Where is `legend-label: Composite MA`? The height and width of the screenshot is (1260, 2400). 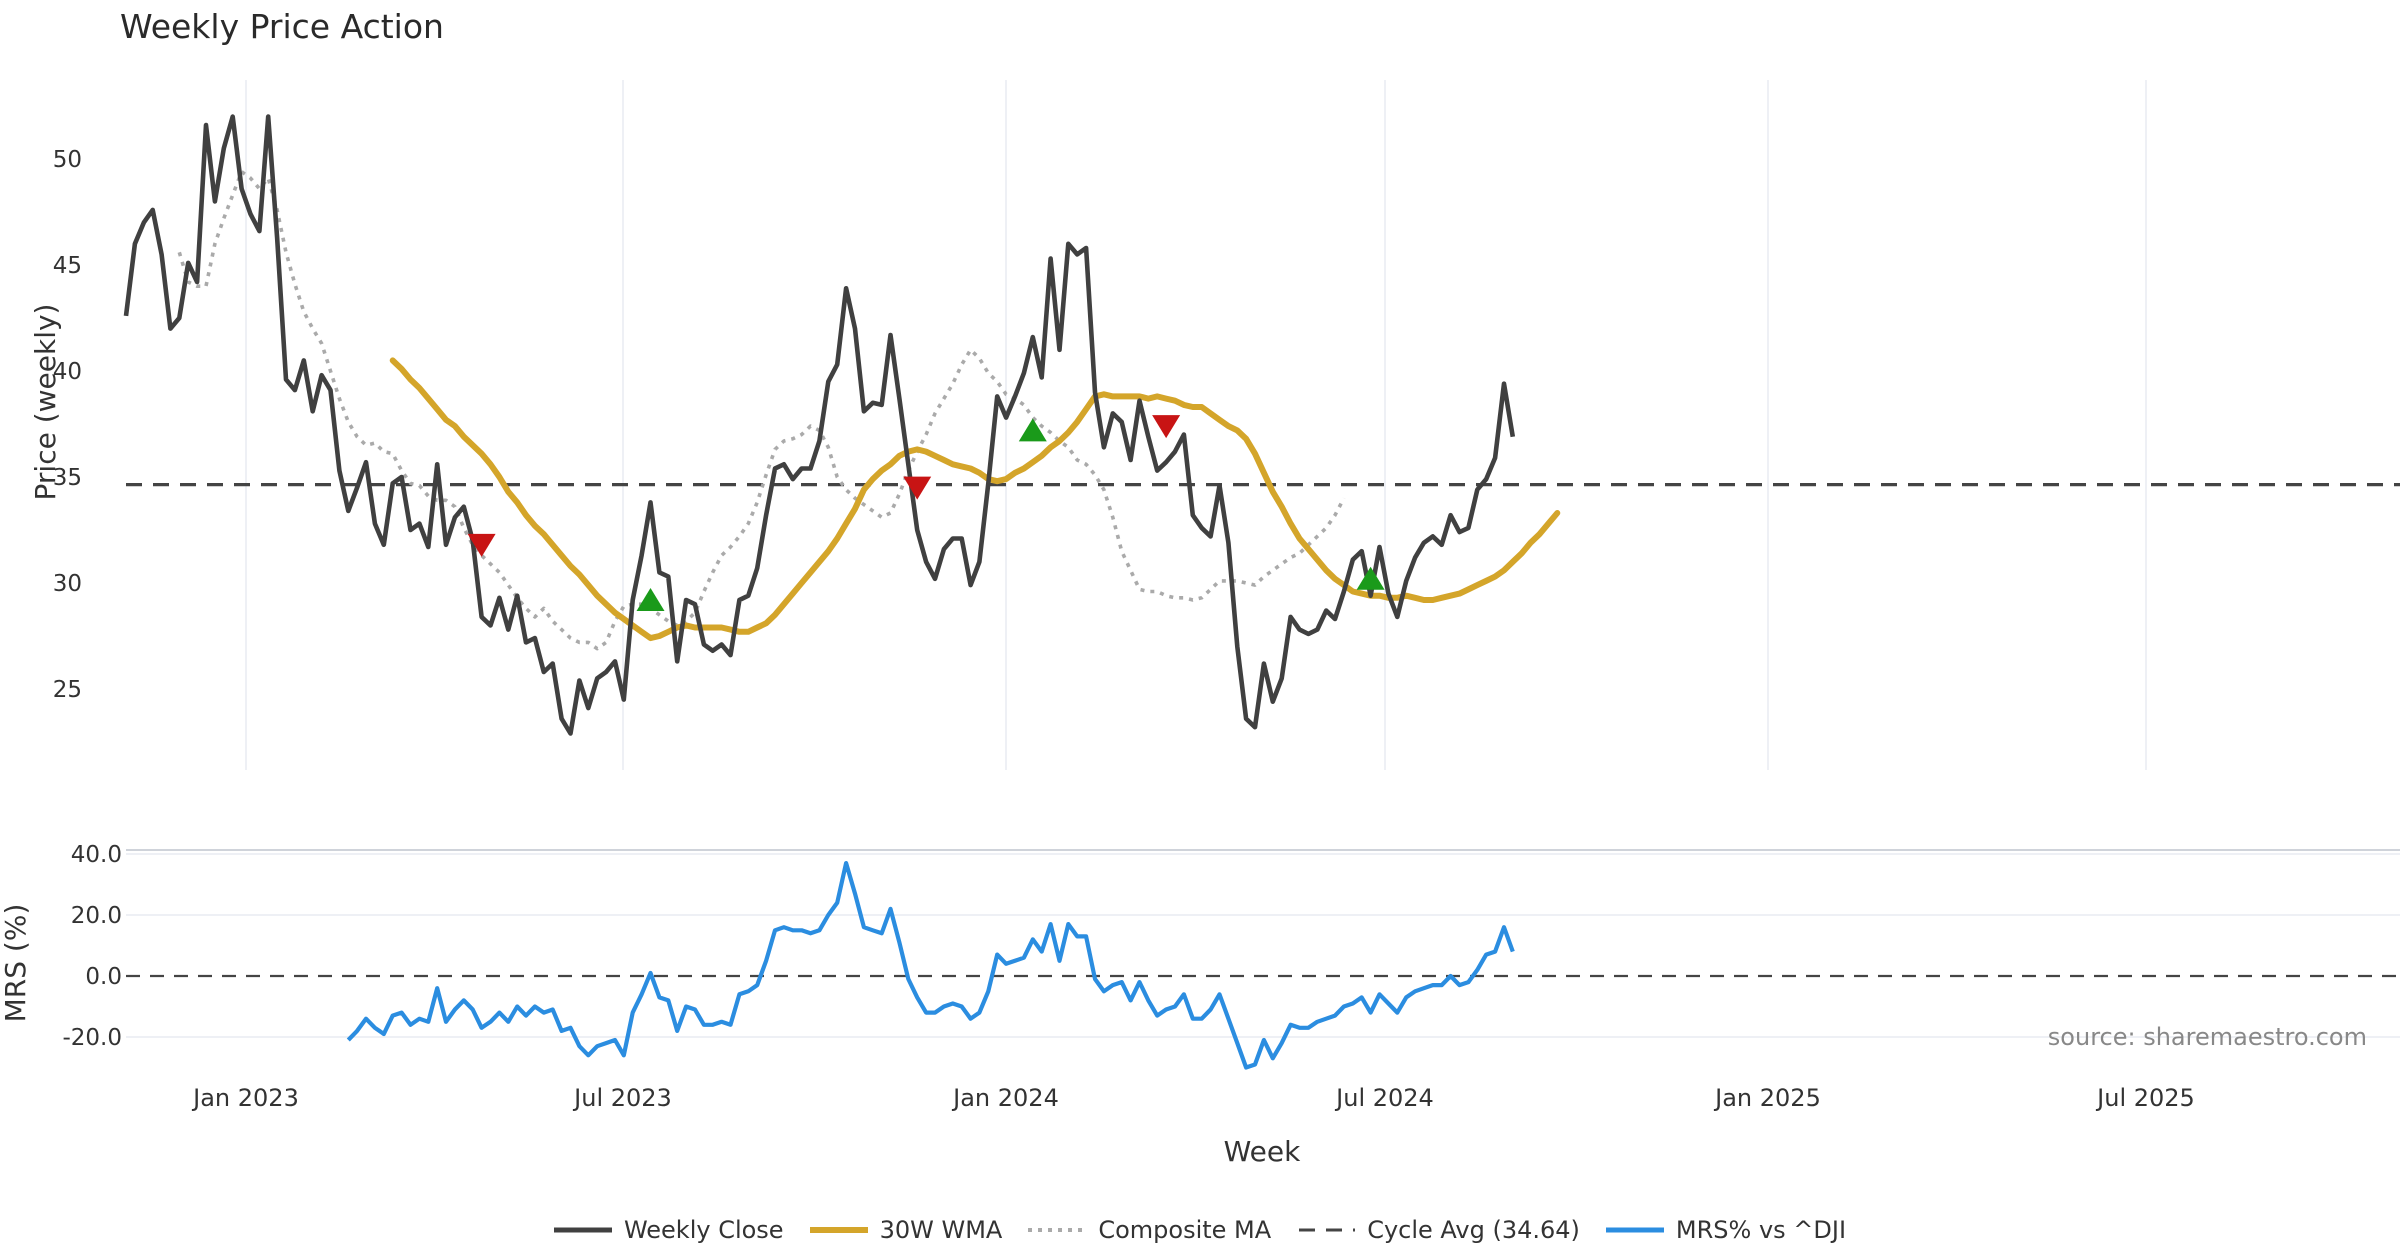
legend-label: Composite MA is located at coordinates (1185, 1230).